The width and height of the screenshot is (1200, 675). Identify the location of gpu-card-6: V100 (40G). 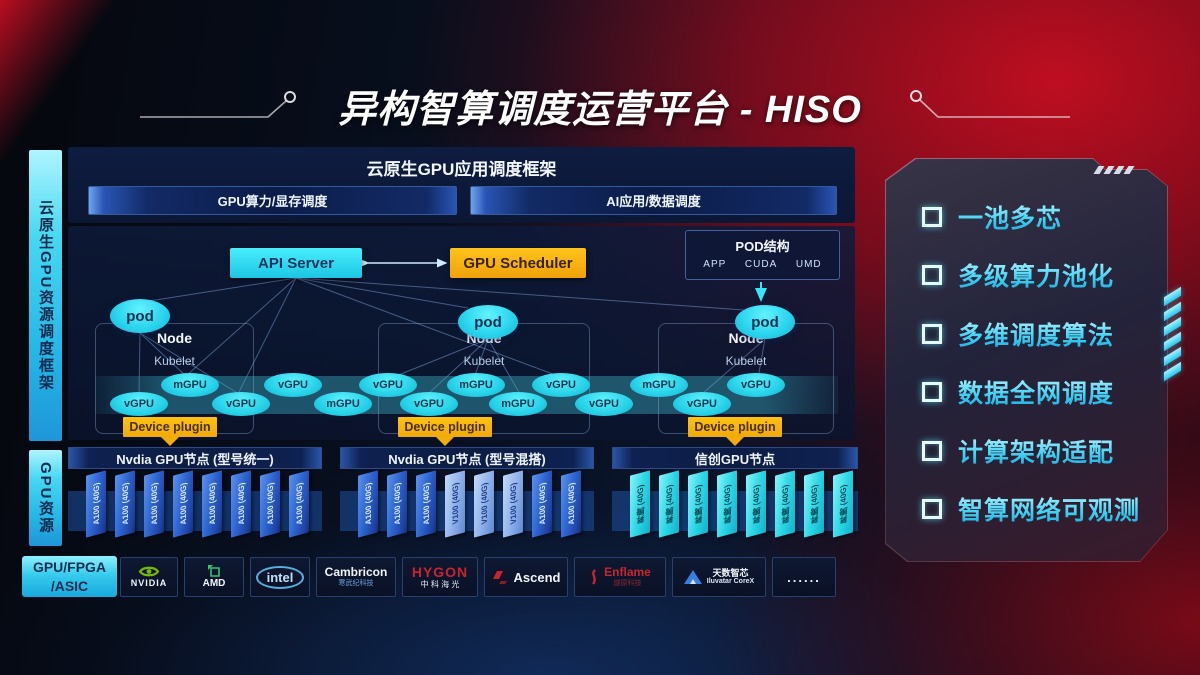
(513, 504).